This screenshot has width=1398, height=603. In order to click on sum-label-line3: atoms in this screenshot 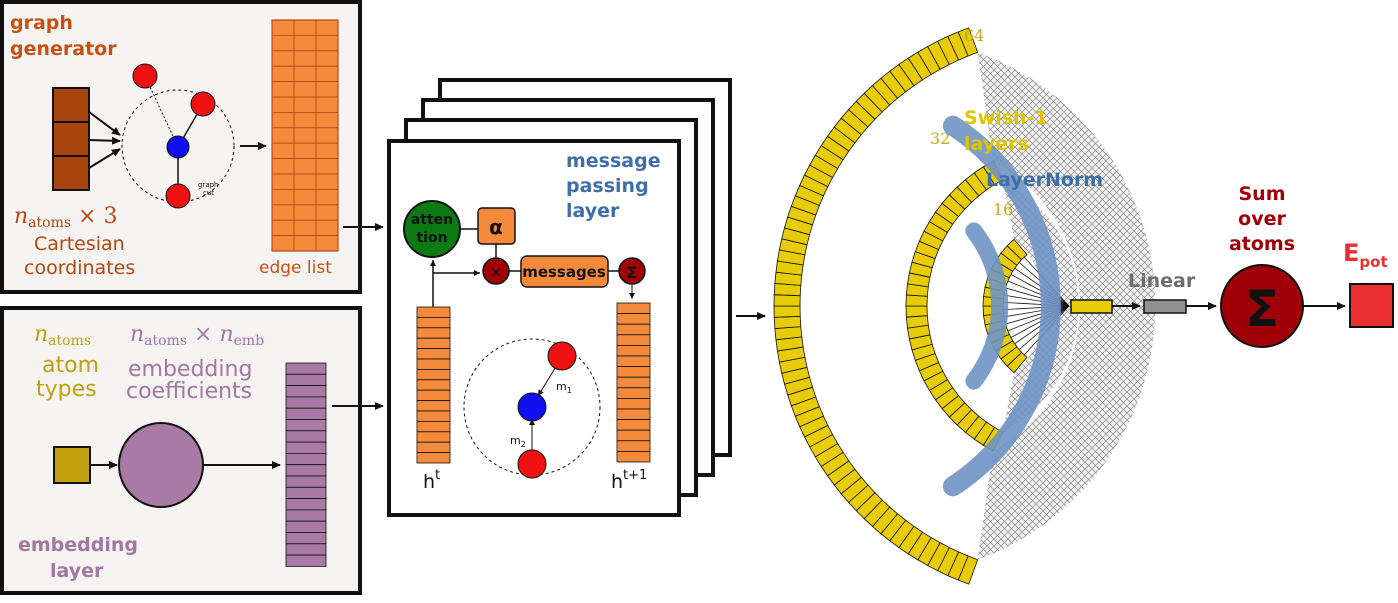, I will do `click(1262, 244)`.